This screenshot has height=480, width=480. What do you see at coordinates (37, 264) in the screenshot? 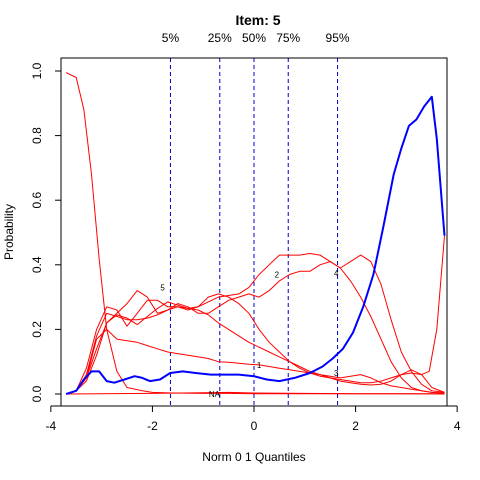
I see `y-tick-label: 0.4` at bounding box center [37, 264].